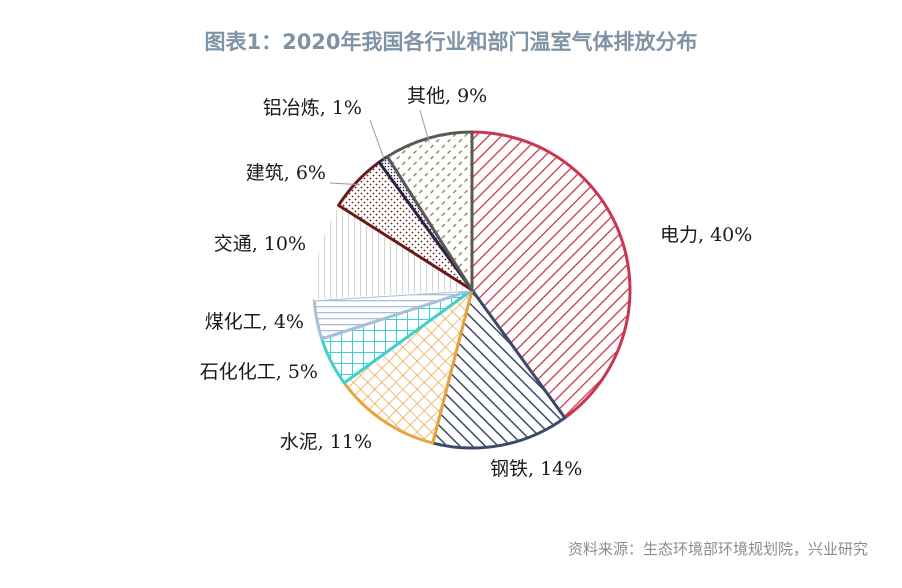  I want to click on slice-label-2: 钢铁, 14%, so click(536, 469).